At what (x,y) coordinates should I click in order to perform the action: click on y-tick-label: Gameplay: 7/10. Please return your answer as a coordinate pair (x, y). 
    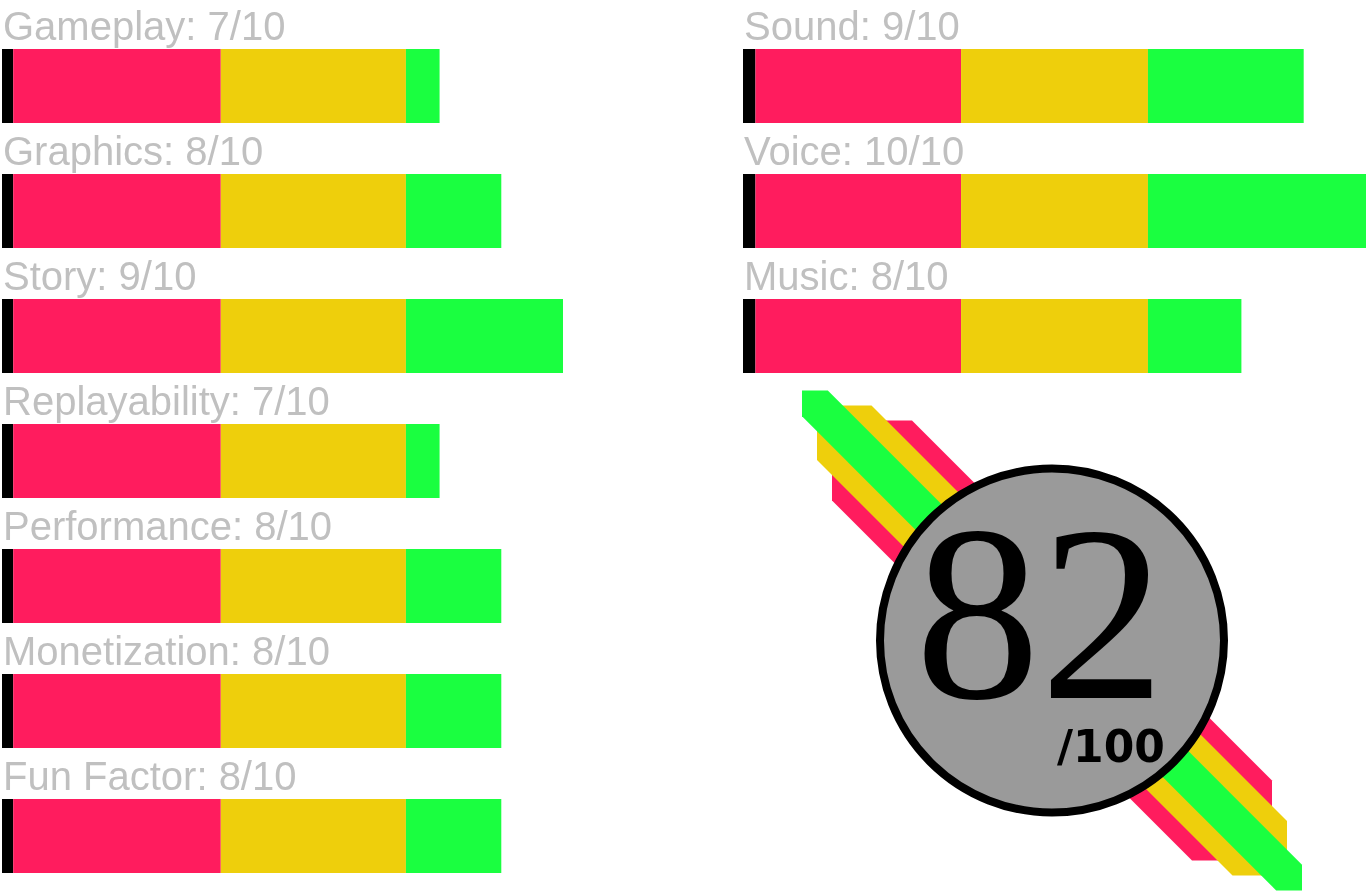
    Looking at the image, I should click on (144, 26).